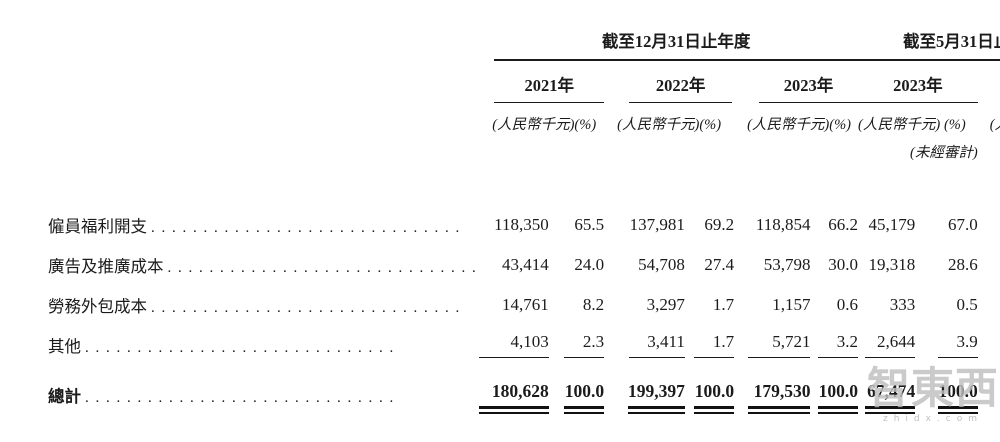 This screenshot has height=442, width=1000. Describe the element at coordinates (719, 264) in the screenshot. I see `percent-cell: 27.4` at that location.